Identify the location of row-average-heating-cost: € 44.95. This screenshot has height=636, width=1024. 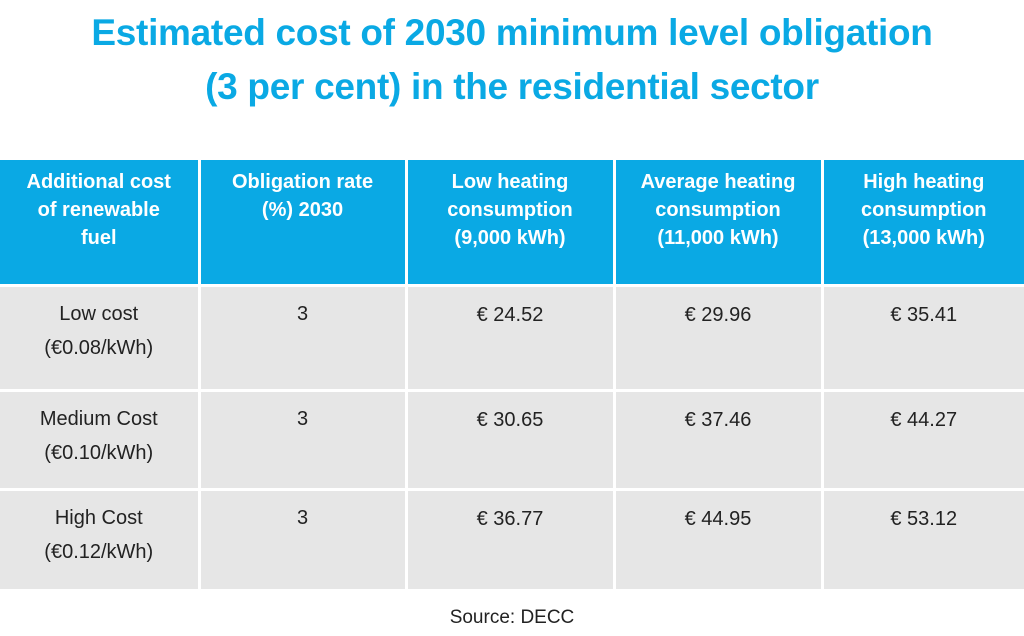
(717, 538).